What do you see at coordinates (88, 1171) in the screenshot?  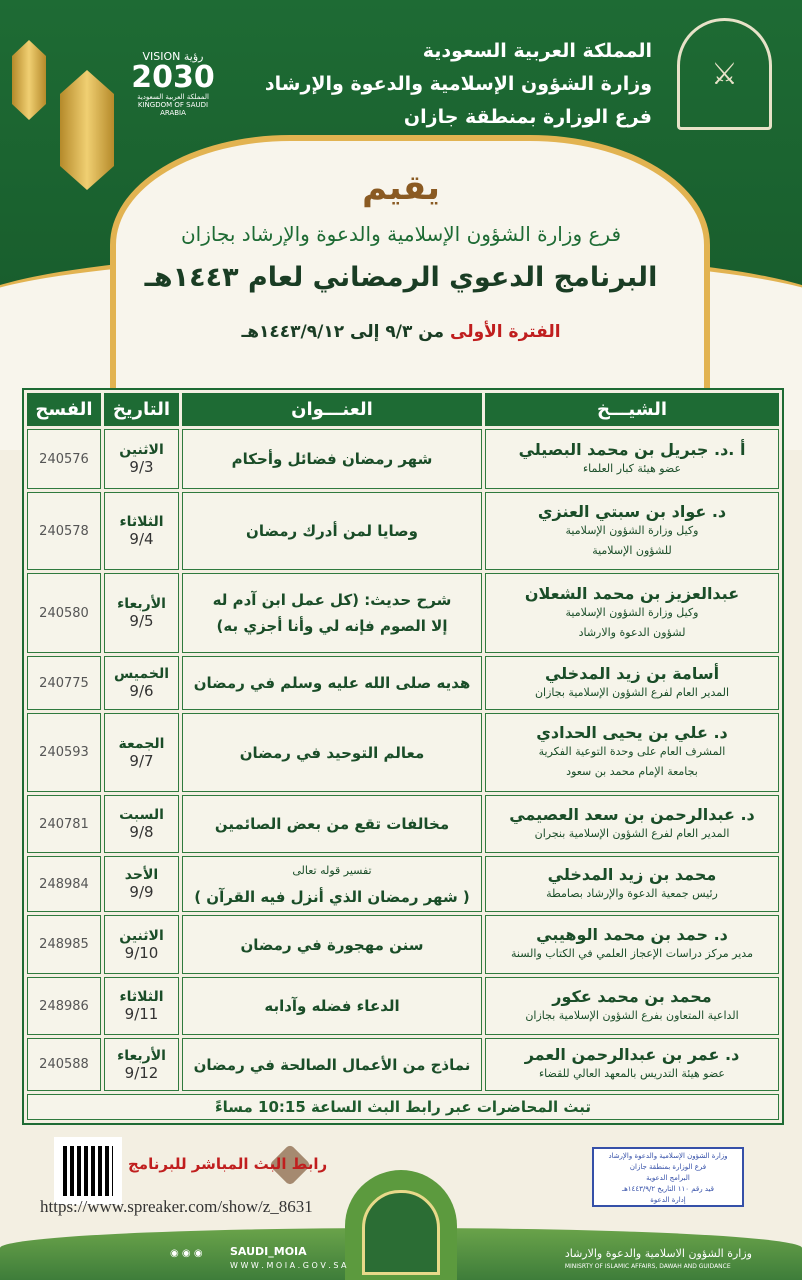 I see `qr-code` at bounding box center [88, 1171].